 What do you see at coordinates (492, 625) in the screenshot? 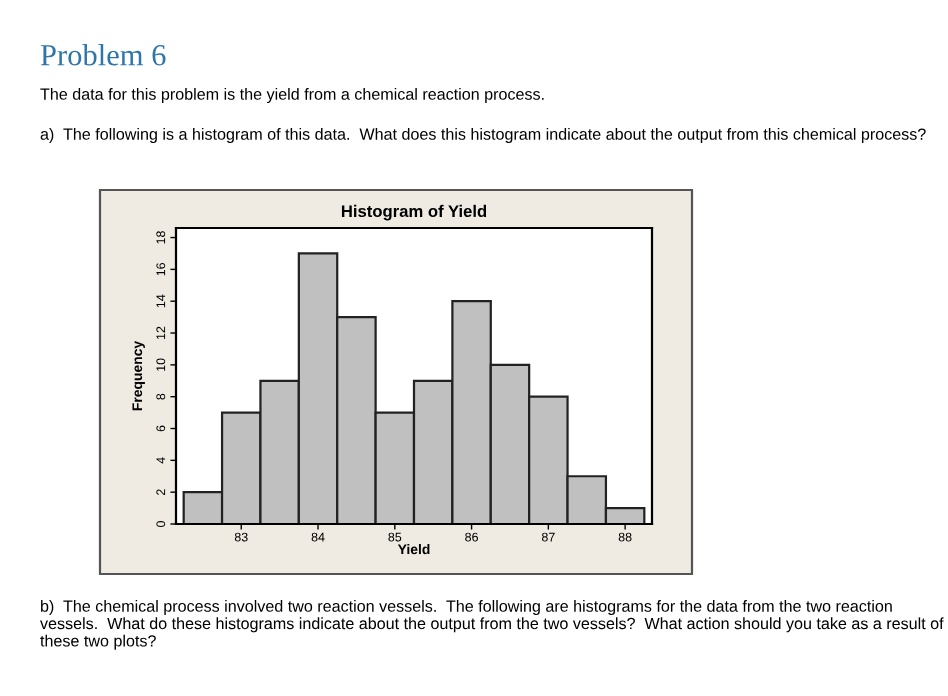
I see `text: b) The chemical process involved two reaction vessels. The following are histograms for the data from the two reaction vessels. What do these histograms indicate about the output from the two vessels? What action should you take as a result of these two plots?` at bounding box center [492, 625].